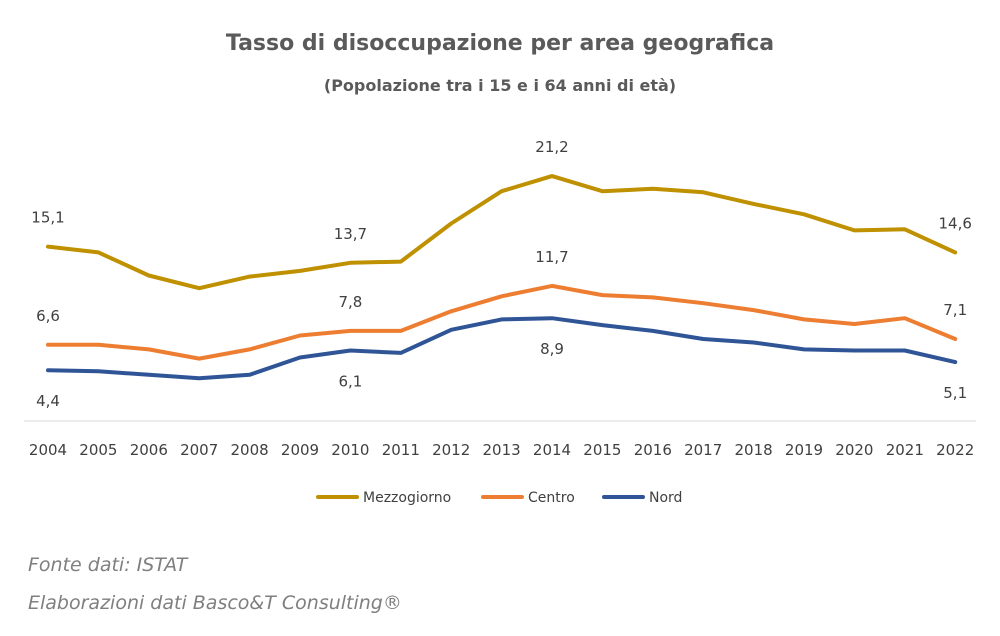 The width and height of the screenshot is (1000, 636). What do you see at coordinates (98, 450) in the screenshot?
I see `x-tick-label: 2005` at bounding box center [98, 450].